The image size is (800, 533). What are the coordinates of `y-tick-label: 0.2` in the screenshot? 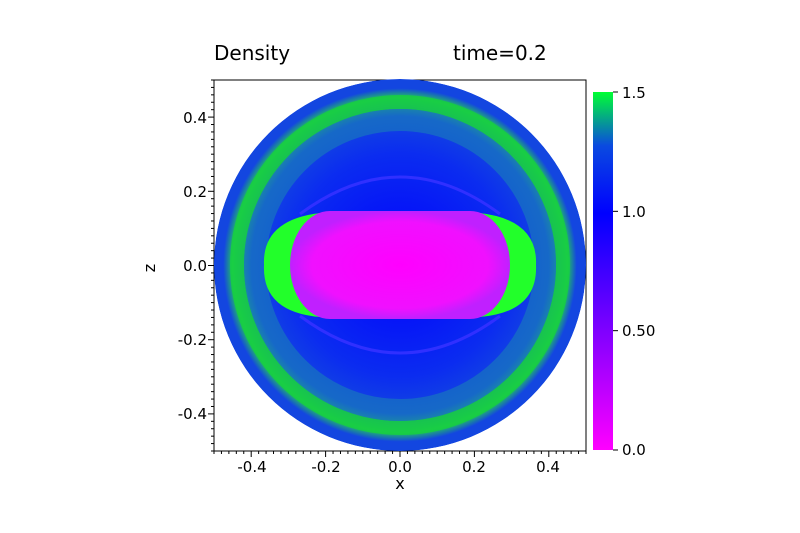 It's located at (195, 192).